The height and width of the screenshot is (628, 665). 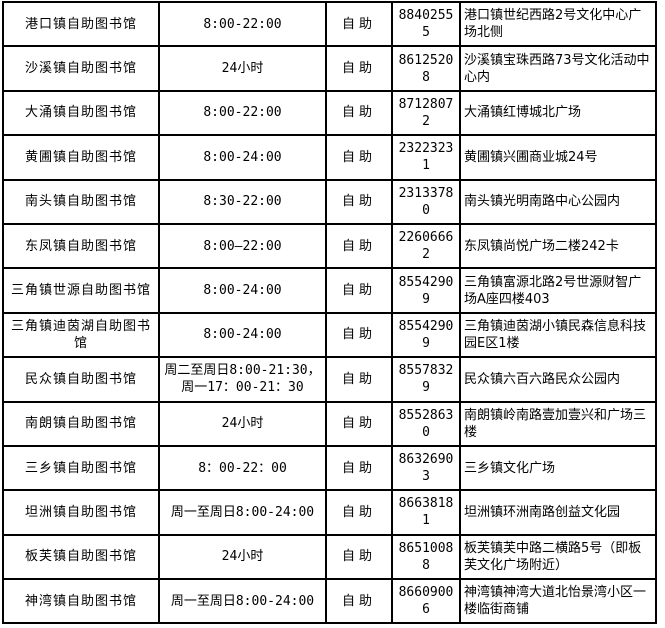 What do you see at coordinates (242, 379) in the screenshot?
I see `opening-hours-cell: 周二至周日8:00-21:30， 周一17：00-21：30` at bounding box center [242, 379].